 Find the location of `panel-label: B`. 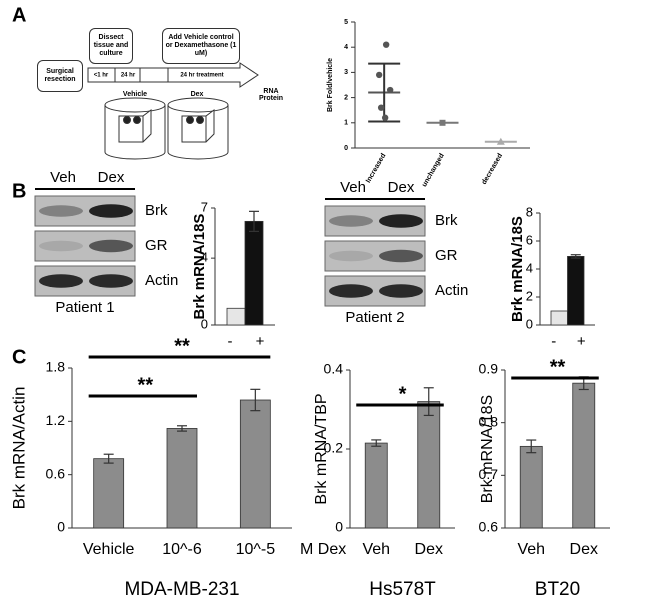

panel-label: B is located at coordinates (19, 191).